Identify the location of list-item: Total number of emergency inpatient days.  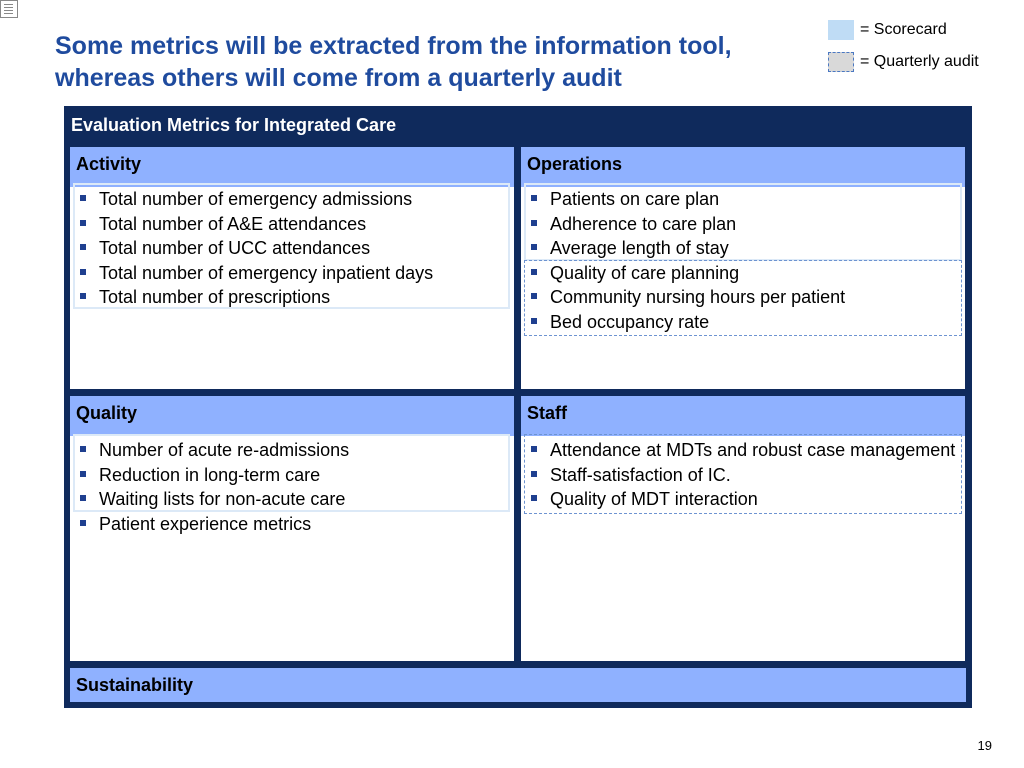
(292, 273).